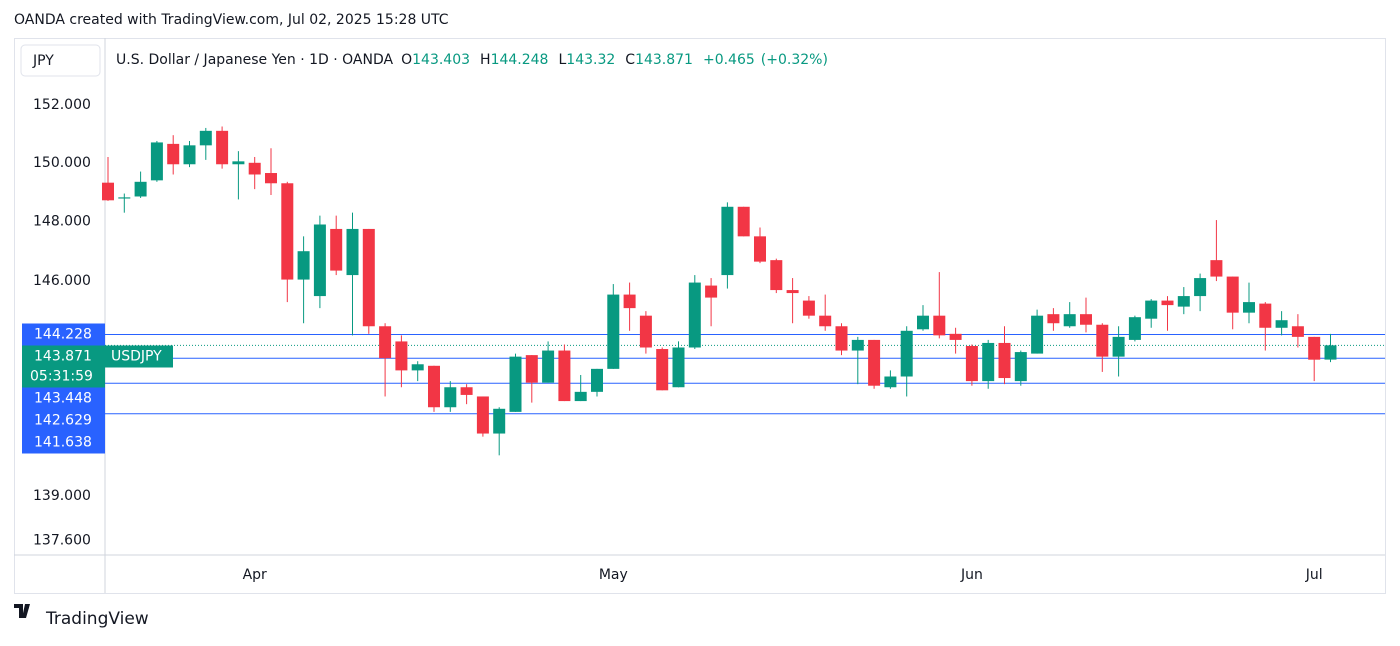  What do you see at coordinates (62, 540) in the screenshot?
I see `y-tick-label: 137.600` at bounding box center [62, 540].